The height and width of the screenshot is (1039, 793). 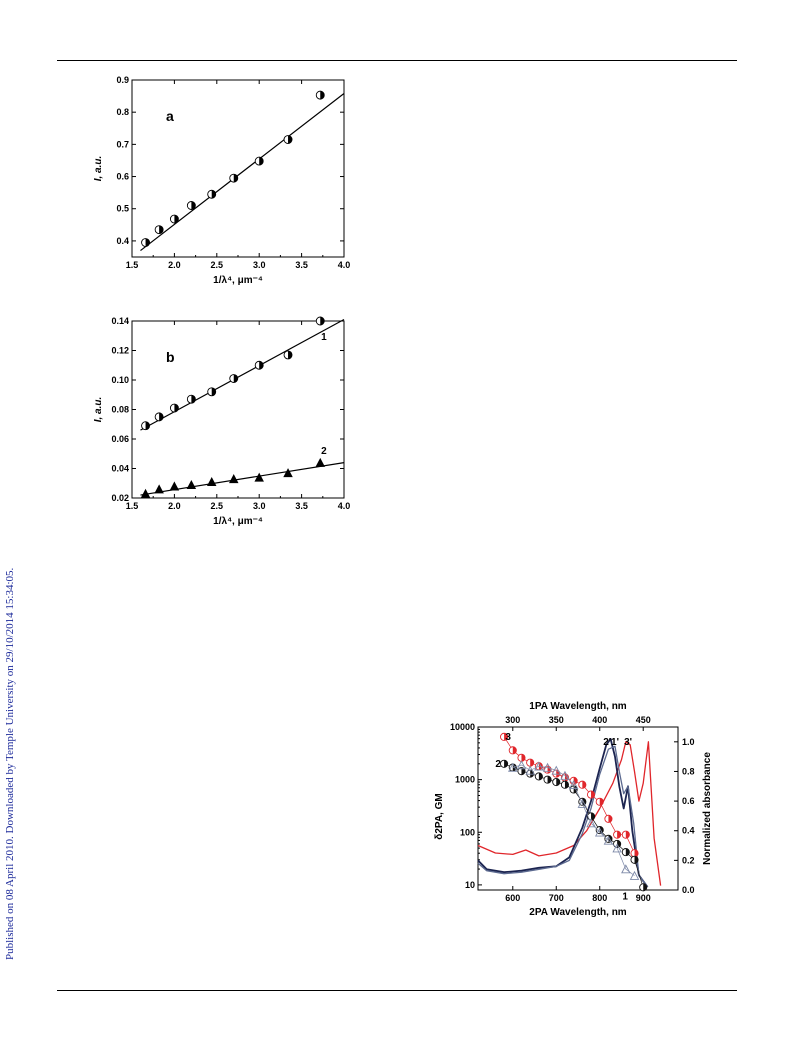 What do you see at coordinates (122, 144) in the screenshot?
I see `y-tick-label: 0.7` at bounding box center [122, 144].